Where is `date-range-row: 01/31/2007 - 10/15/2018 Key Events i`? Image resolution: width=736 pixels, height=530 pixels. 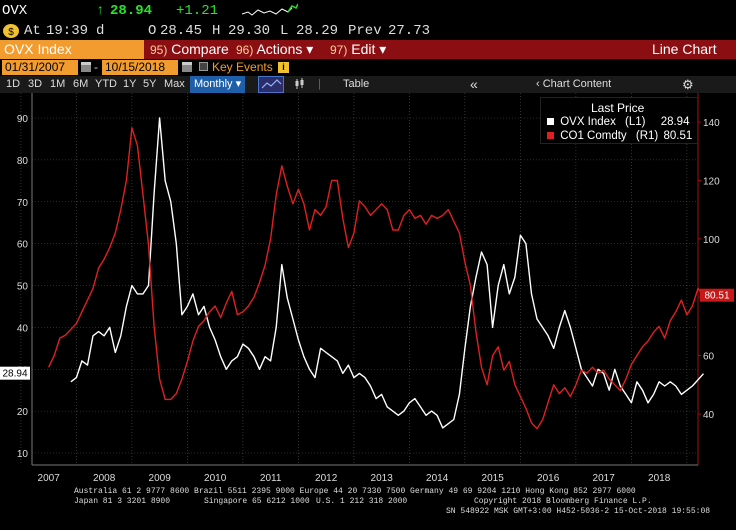
date-range-row: 01/31/2007 - 10/15/2018 Key Events i is located at coordinates (368, 67).